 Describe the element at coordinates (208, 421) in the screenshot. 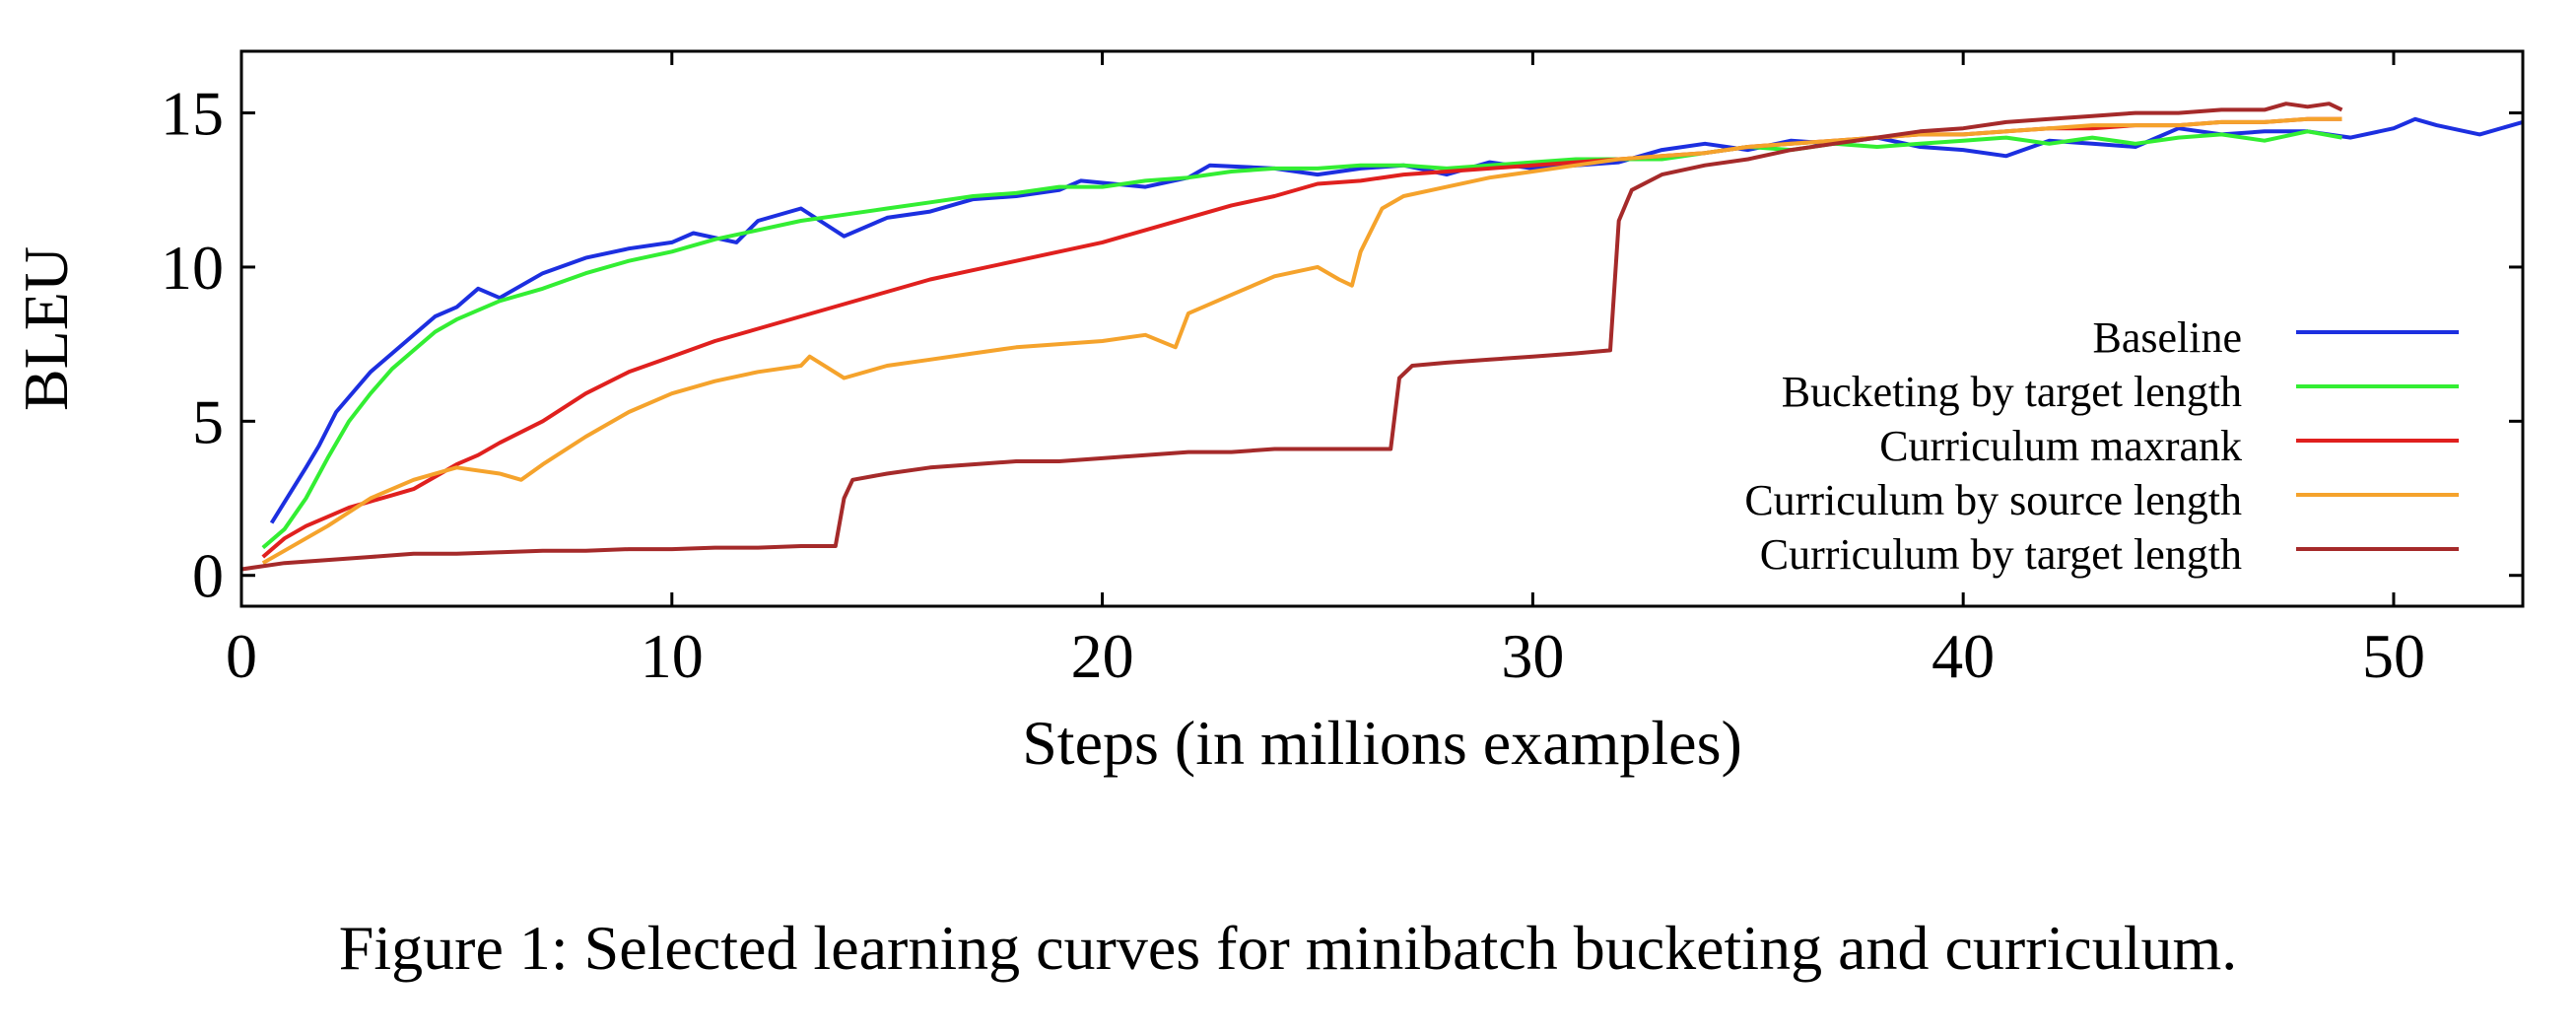

I see `y-tick-label: 5` at that location.